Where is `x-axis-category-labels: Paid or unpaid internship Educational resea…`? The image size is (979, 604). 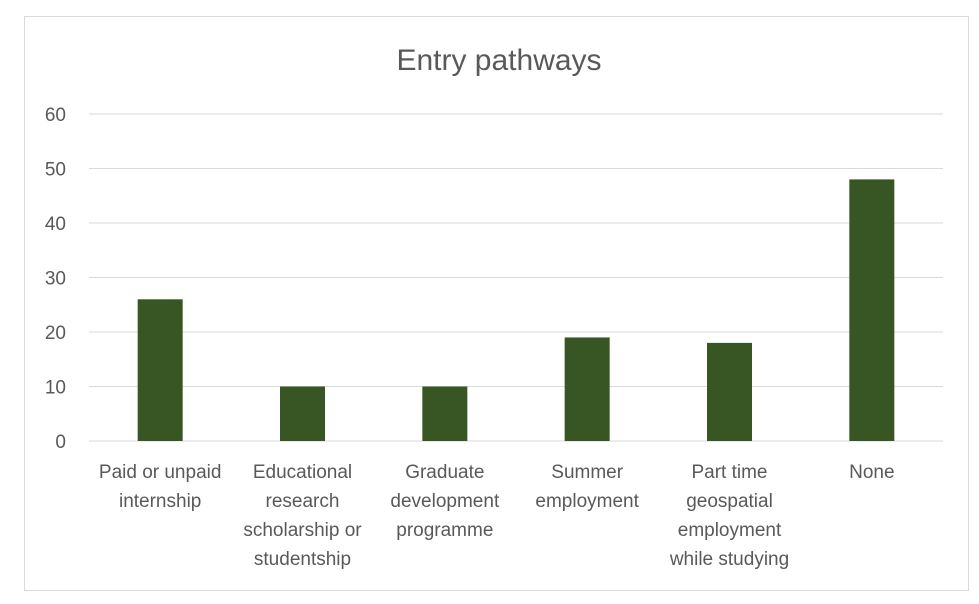 x-axis-category-labels: Paid or unpaid internship Educational resea… is located at coordinates (497, 516).